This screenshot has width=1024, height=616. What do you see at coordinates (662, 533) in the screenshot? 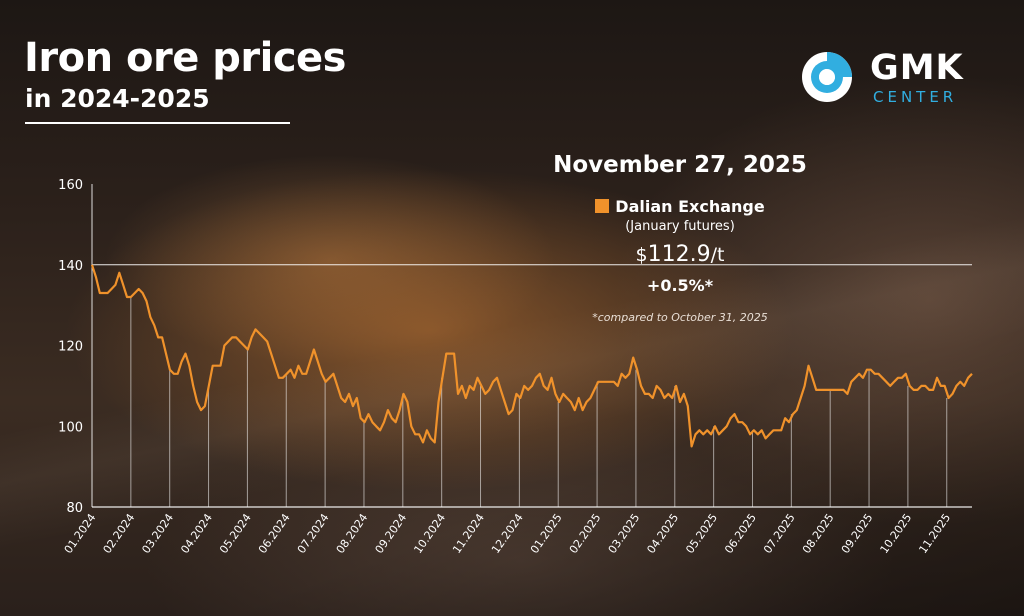
I see `x-tick-label: 04.2025` at bounding box center [662, 533].